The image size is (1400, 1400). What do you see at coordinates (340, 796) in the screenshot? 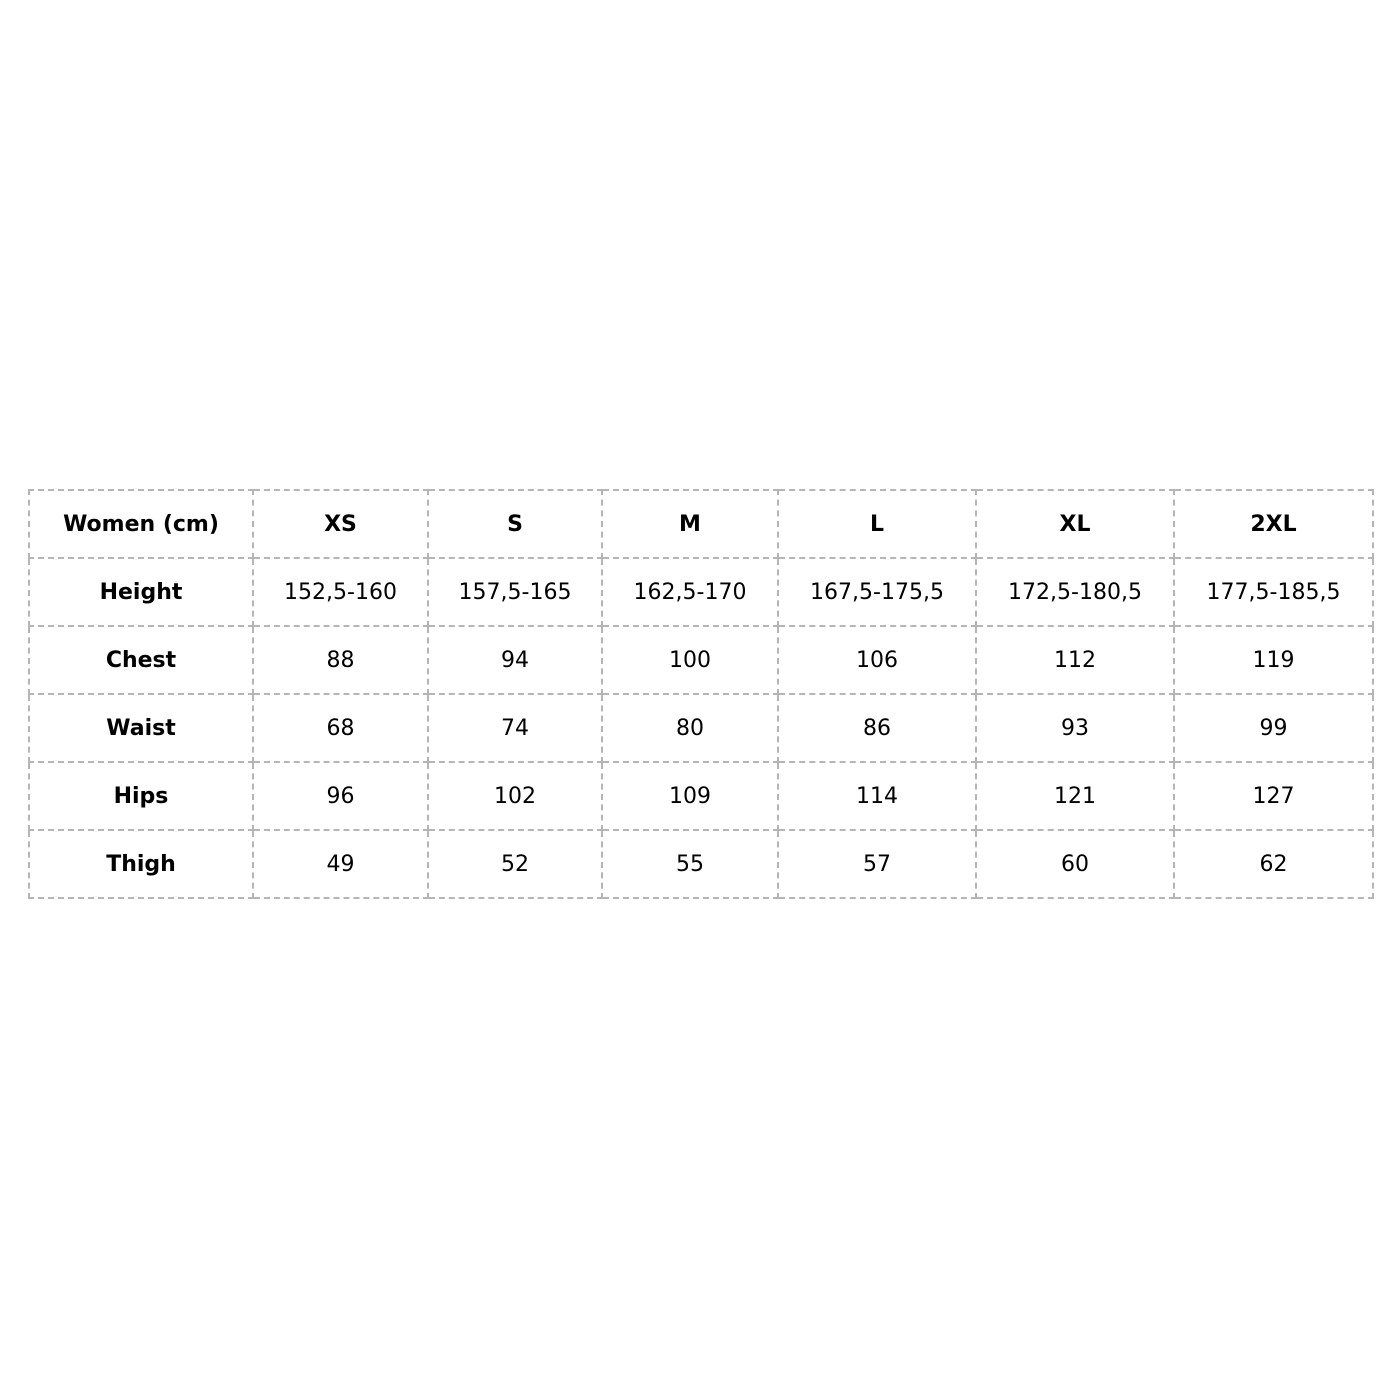
I see `cell: 96` at bounding box center [340, 796].